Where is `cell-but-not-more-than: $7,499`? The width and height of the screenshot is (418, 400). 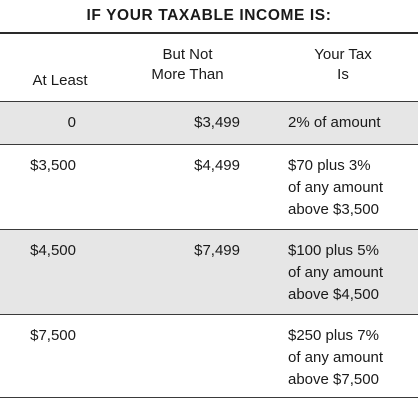 cell-but-not-more-than: $7,499 is located at coordinates (217, 250).